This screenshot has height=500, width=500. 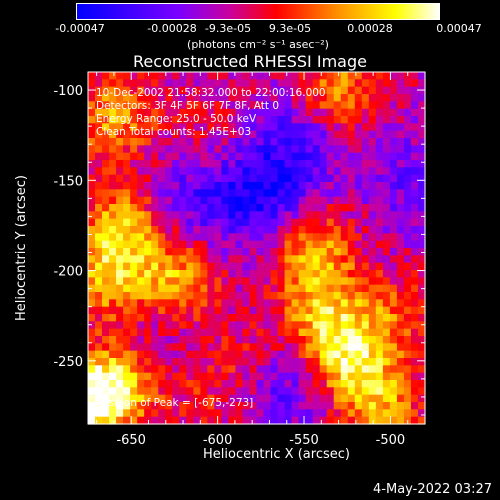 I want to click on x-tick-label: -600, so click(x=218, y=440).